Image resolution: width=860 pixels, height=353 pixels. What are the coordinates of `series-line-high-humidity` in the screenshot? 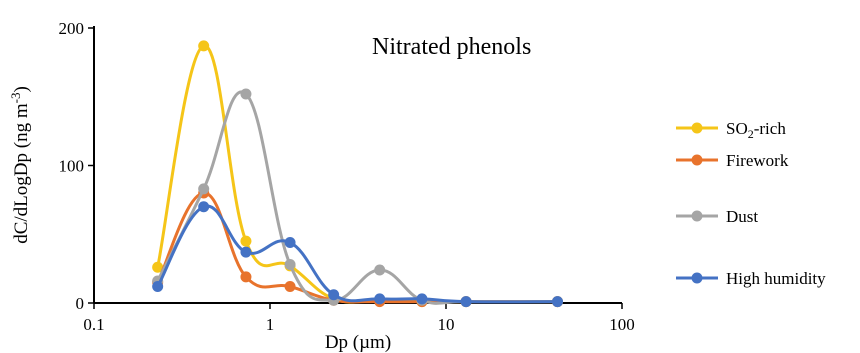 It's located at (357, 254).